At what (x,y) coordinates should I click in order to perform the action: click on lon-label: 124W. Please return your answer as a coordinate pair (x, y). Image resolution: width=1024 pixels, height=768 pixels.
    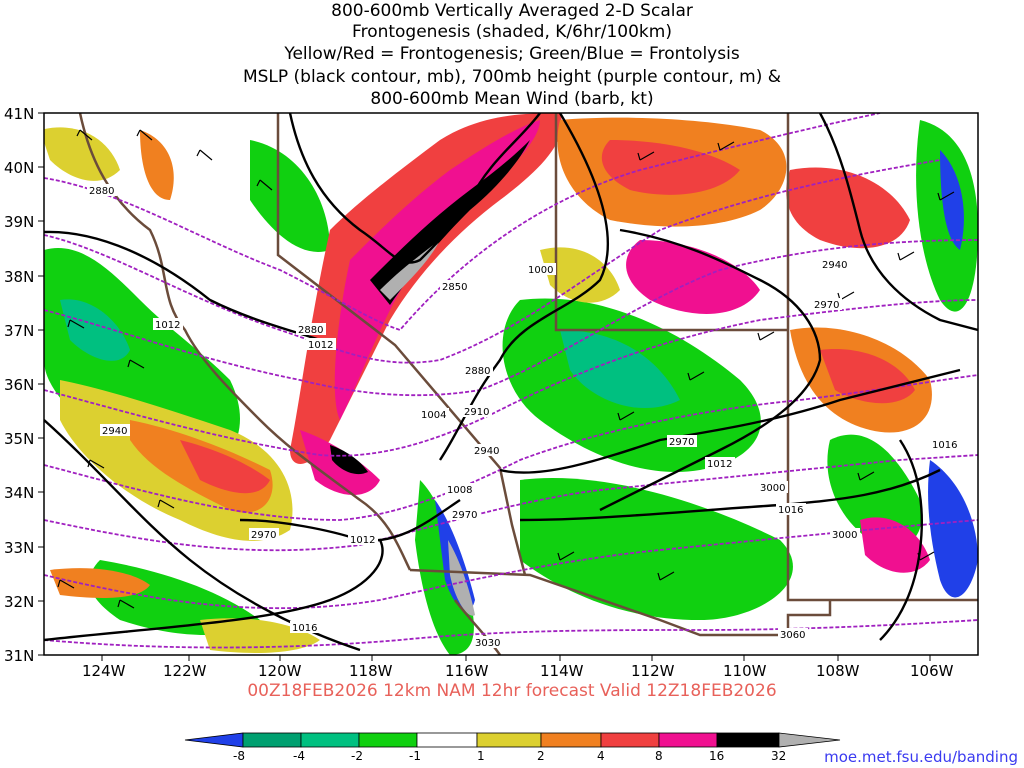
    Looking at the image, I should click on (104, 671).